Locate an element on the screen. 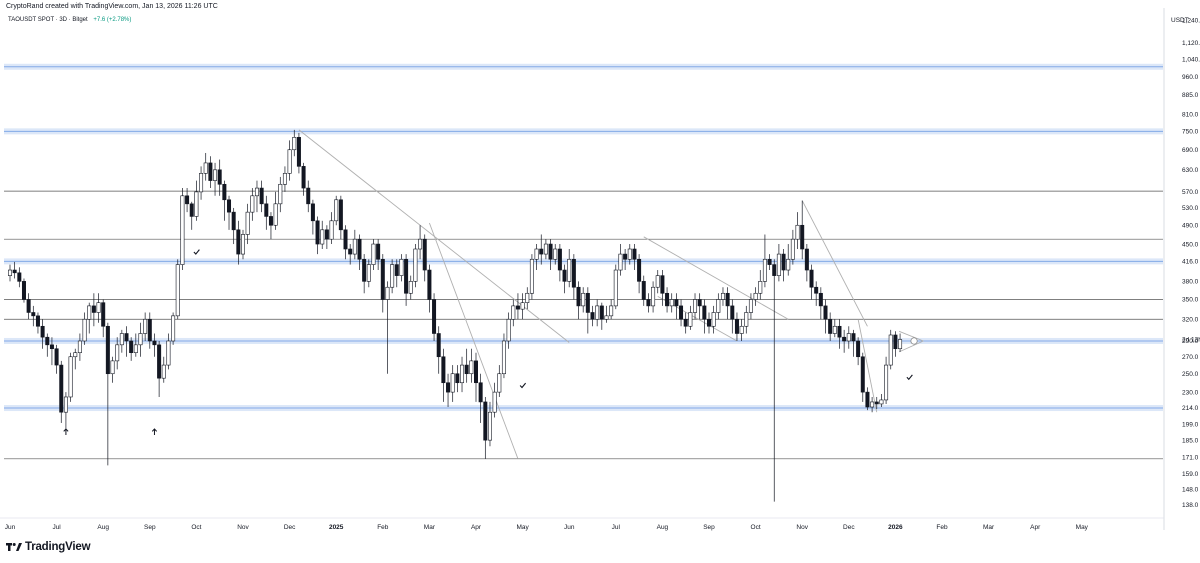  y-tick-label: 230.0 is located at coordinates (1190, 392).